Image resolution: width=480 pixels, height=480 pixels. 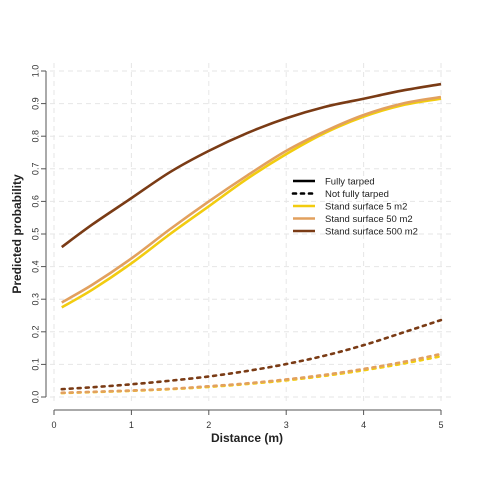 What do you see at coordinates (35, 332) in the screenshot?
I see `y-tick-label: 0.2` at bounding box center [35, 332].